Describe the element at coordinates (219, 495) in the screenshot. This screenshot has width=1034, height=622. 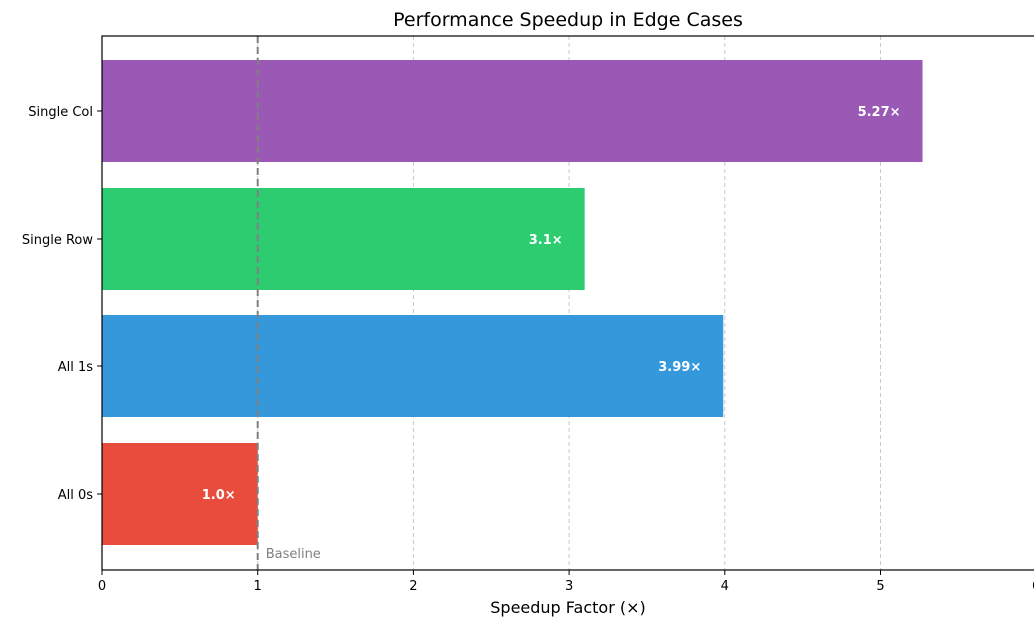
I see `bar-value-label: 1.0×` at that location.